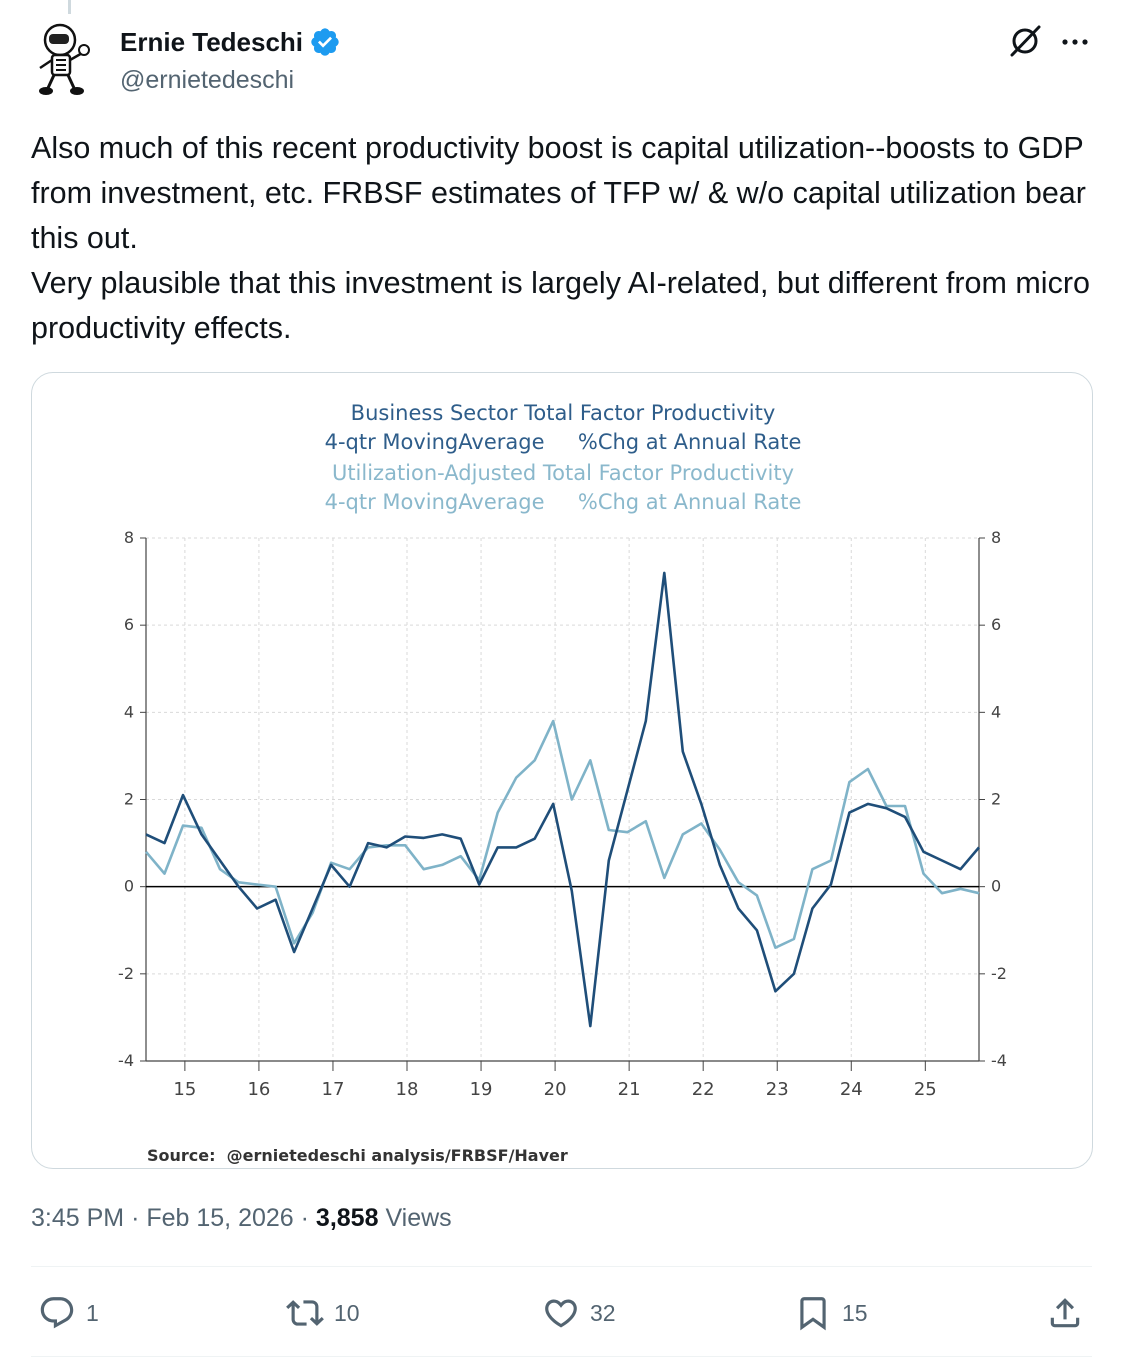  Describe the element at coordinates (258, 1089) in the screenshot. I see `x-tick-label: 16` at that location.